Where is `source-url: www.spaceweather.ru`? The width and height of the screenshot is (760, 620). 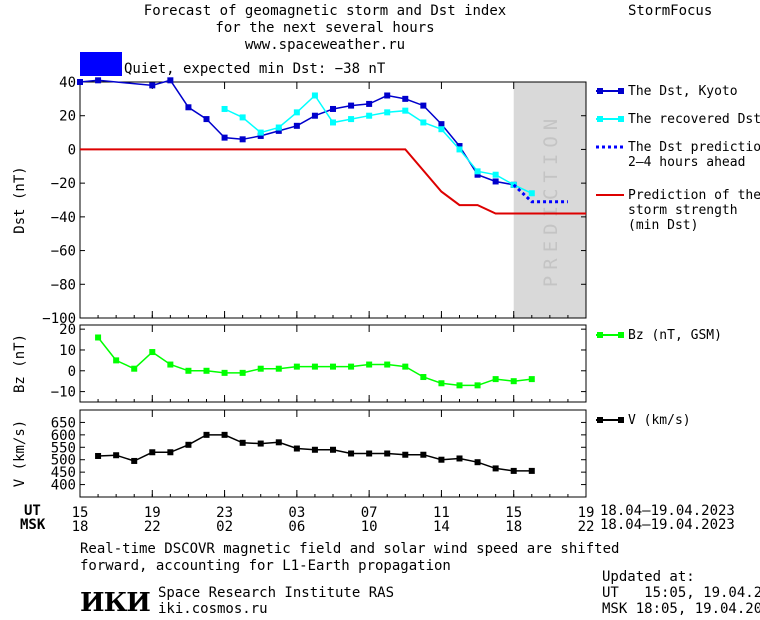 source-url: www.spaceweather.ru is located at coordinates (325, 45).